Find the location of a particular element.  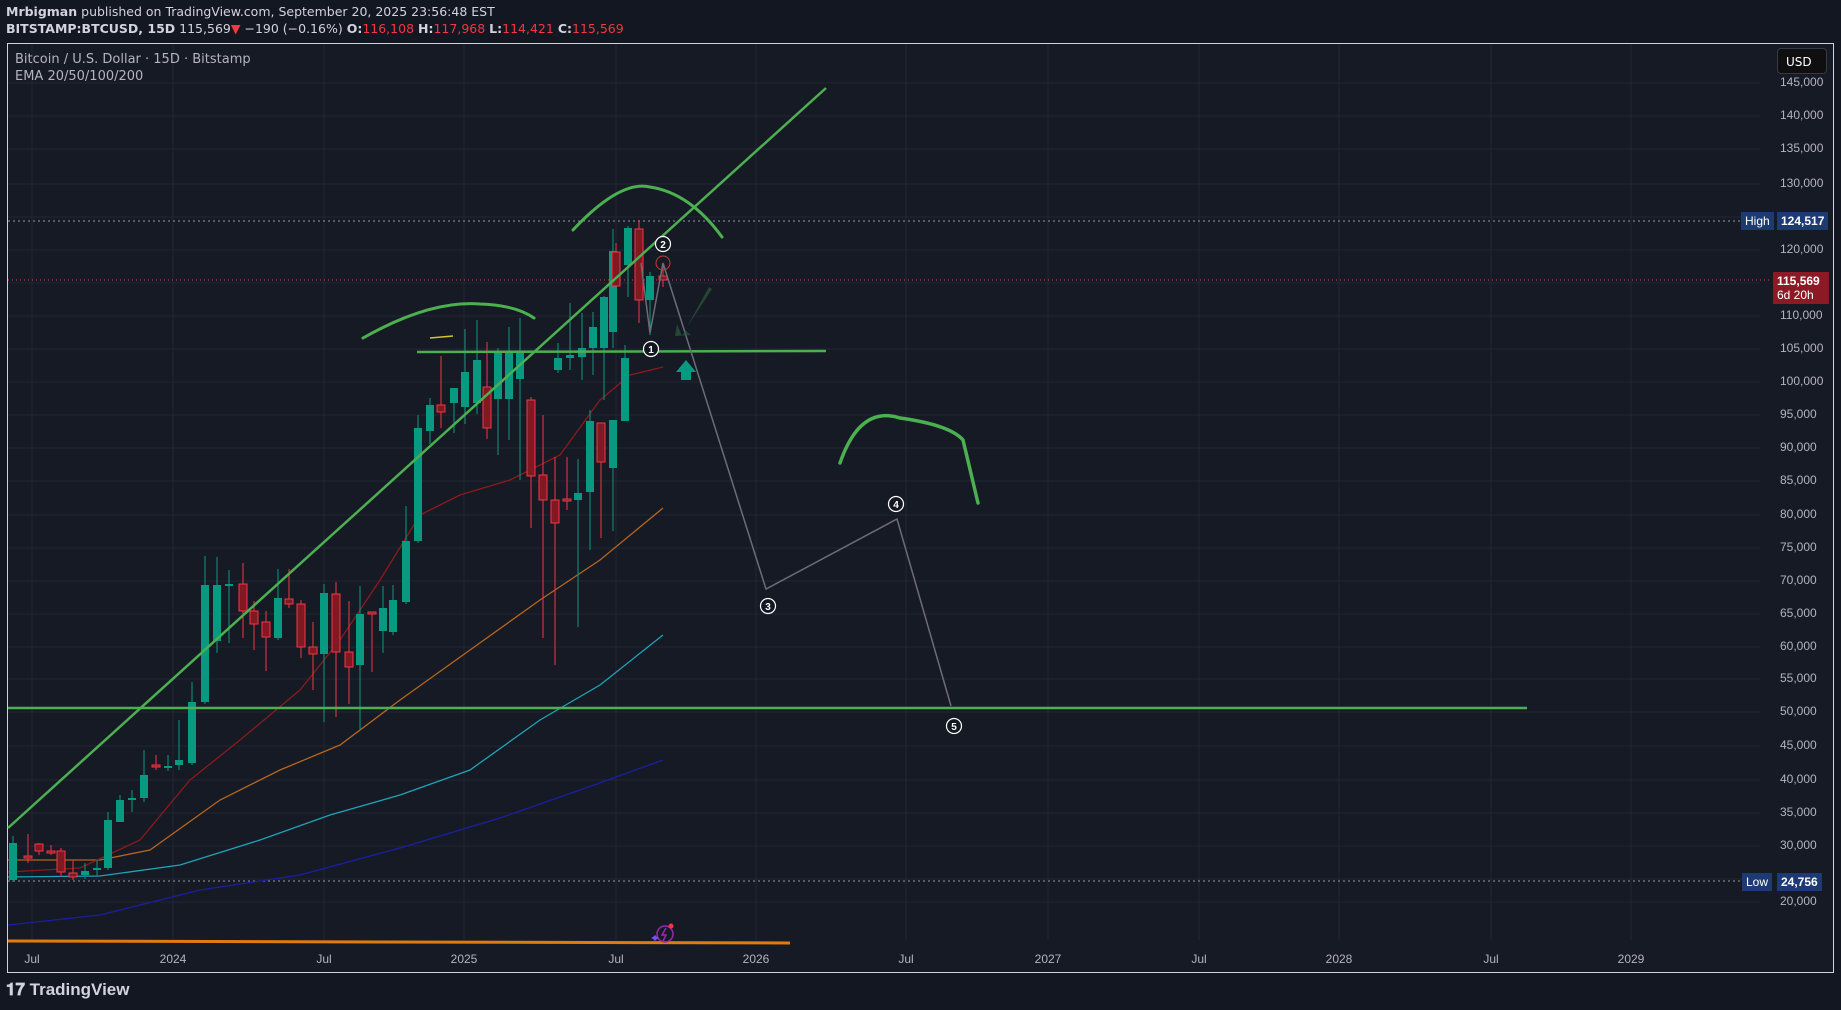

price-tick: 65,000 is located at coordinates (1798, 613).